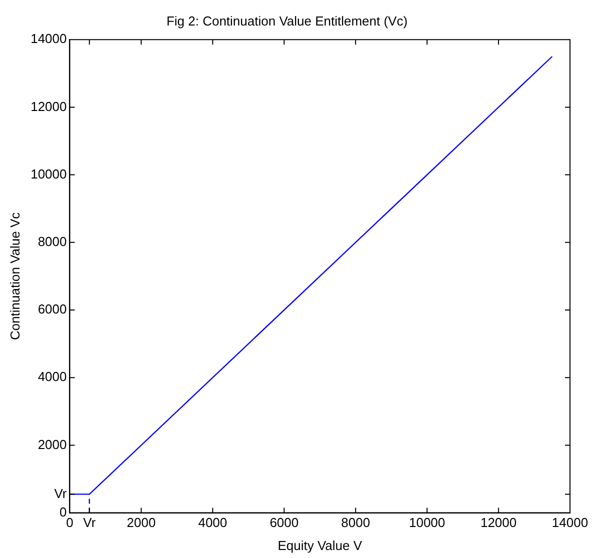  Describe the element at coordinates (48, 174) in the screenshot. I see `y-tick-label: 10000` at that location.